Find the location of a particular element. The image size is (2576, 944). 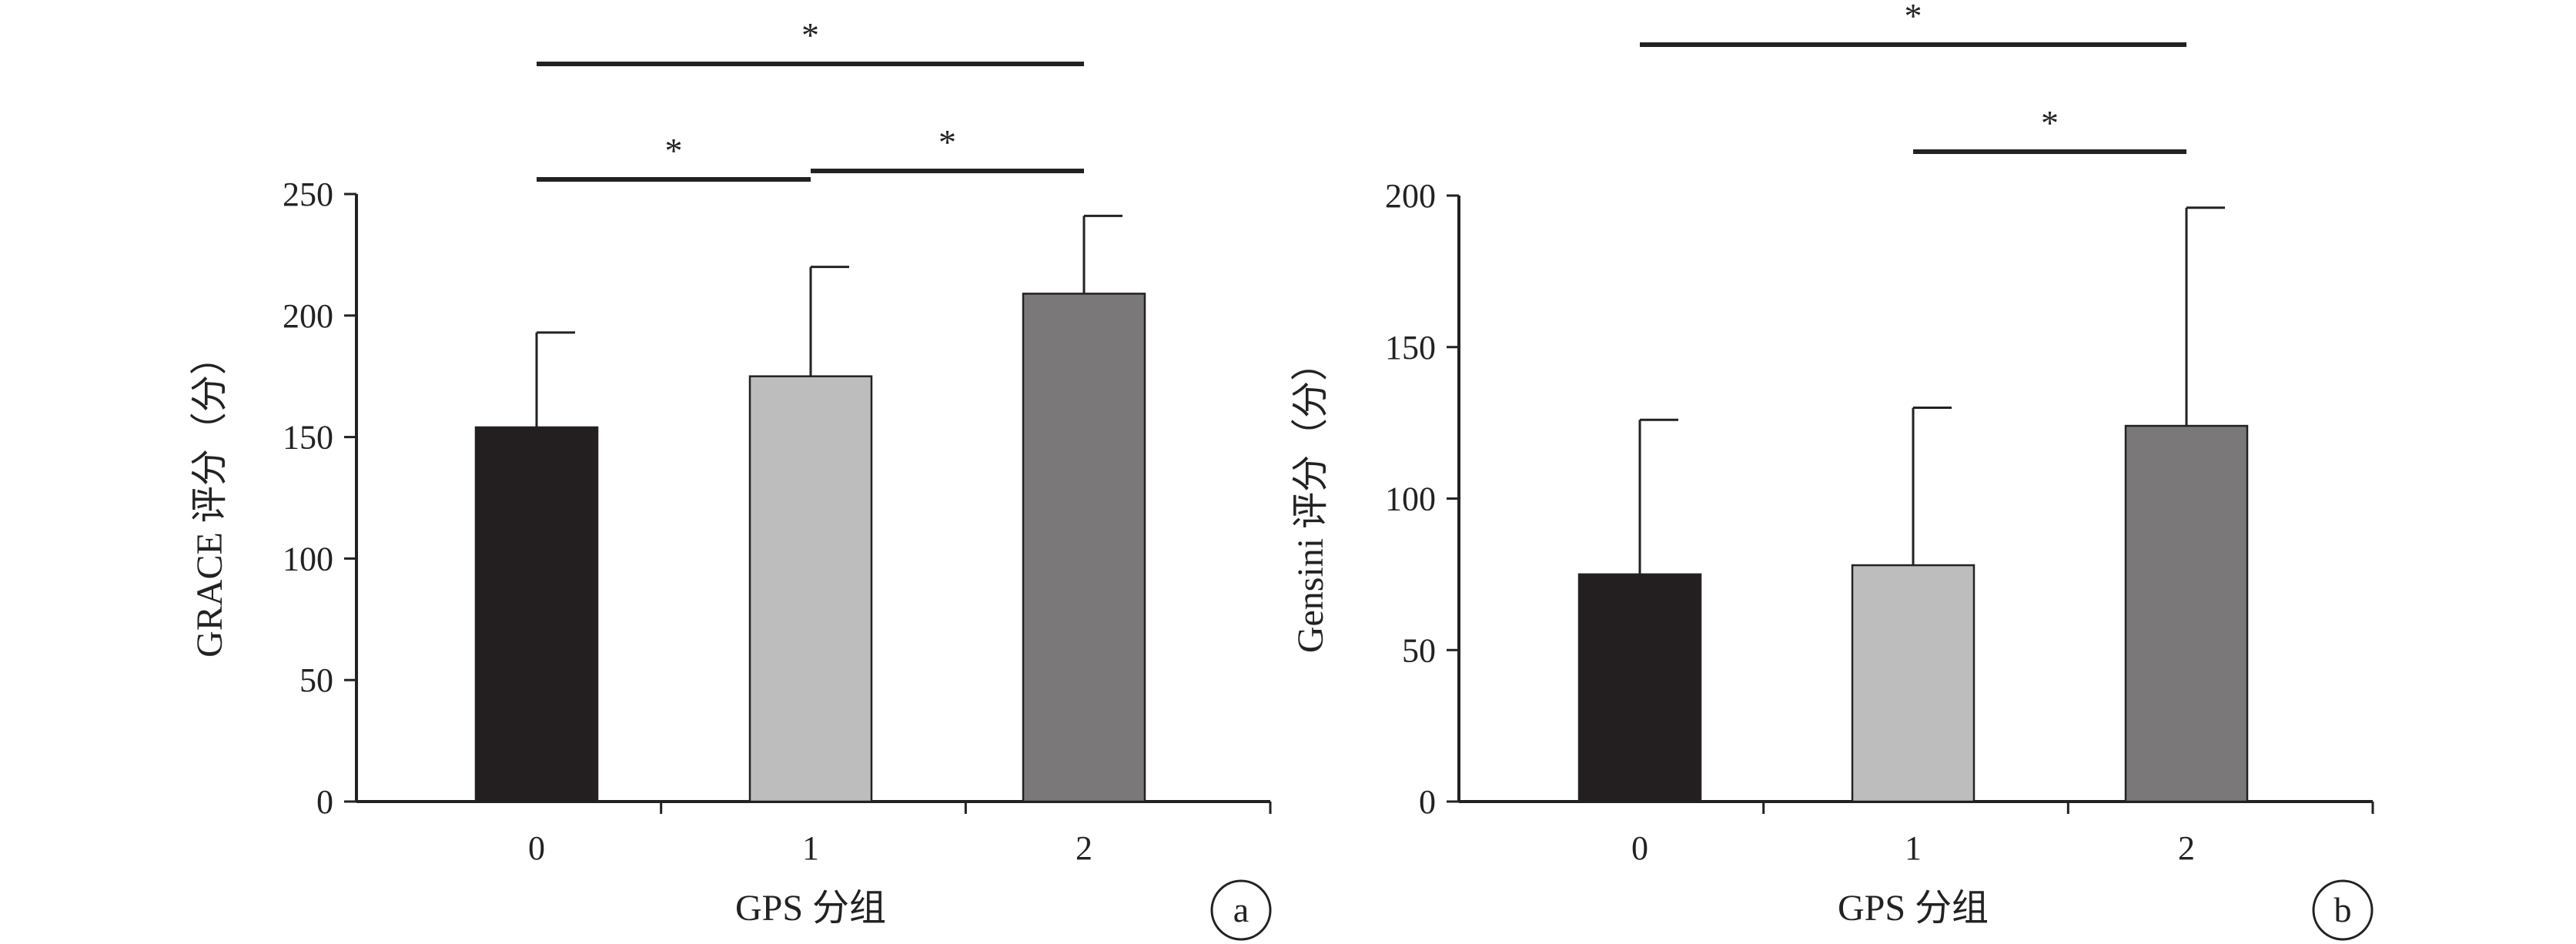

panel-a-label-circle is located at coordinates (1241, 910).